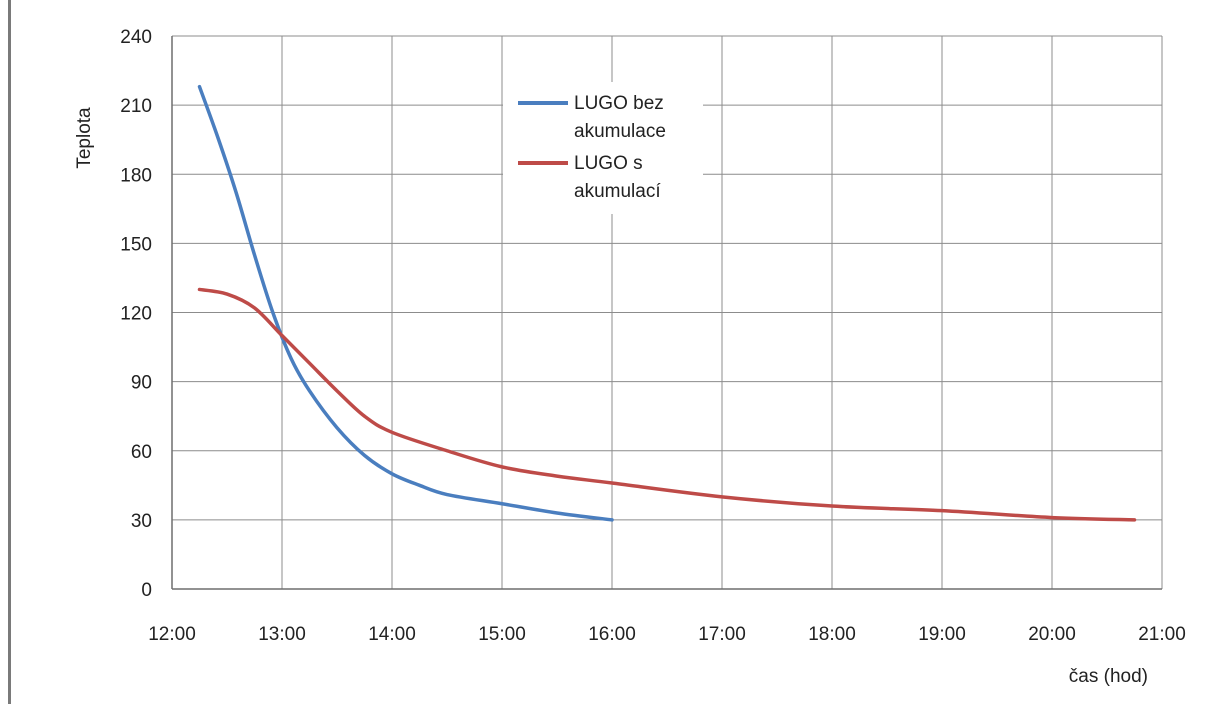 This screenshot has width=1205, height=709. I want to click on y-tick-label: 240, so click(136, 37).